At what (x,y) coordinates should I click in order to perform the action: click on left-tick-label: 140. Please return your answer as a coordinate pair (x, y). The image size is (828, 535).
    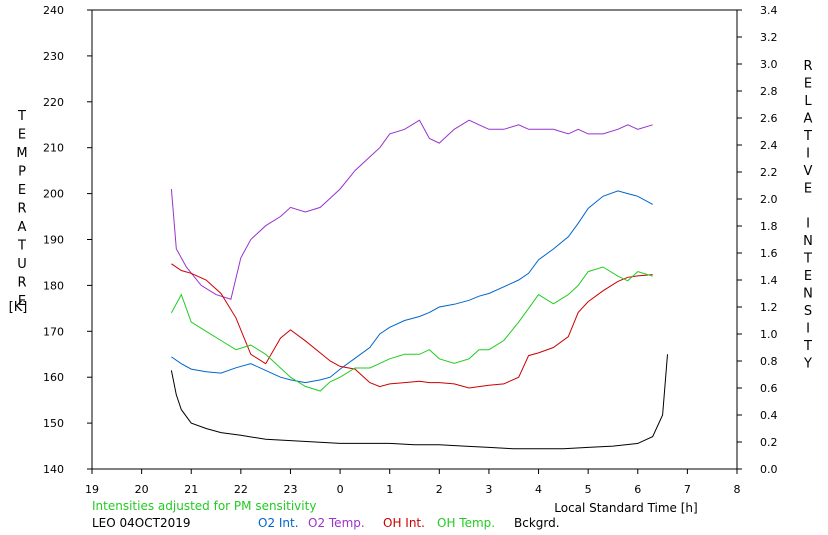
    Looking at the image, I should click on (53, 469).